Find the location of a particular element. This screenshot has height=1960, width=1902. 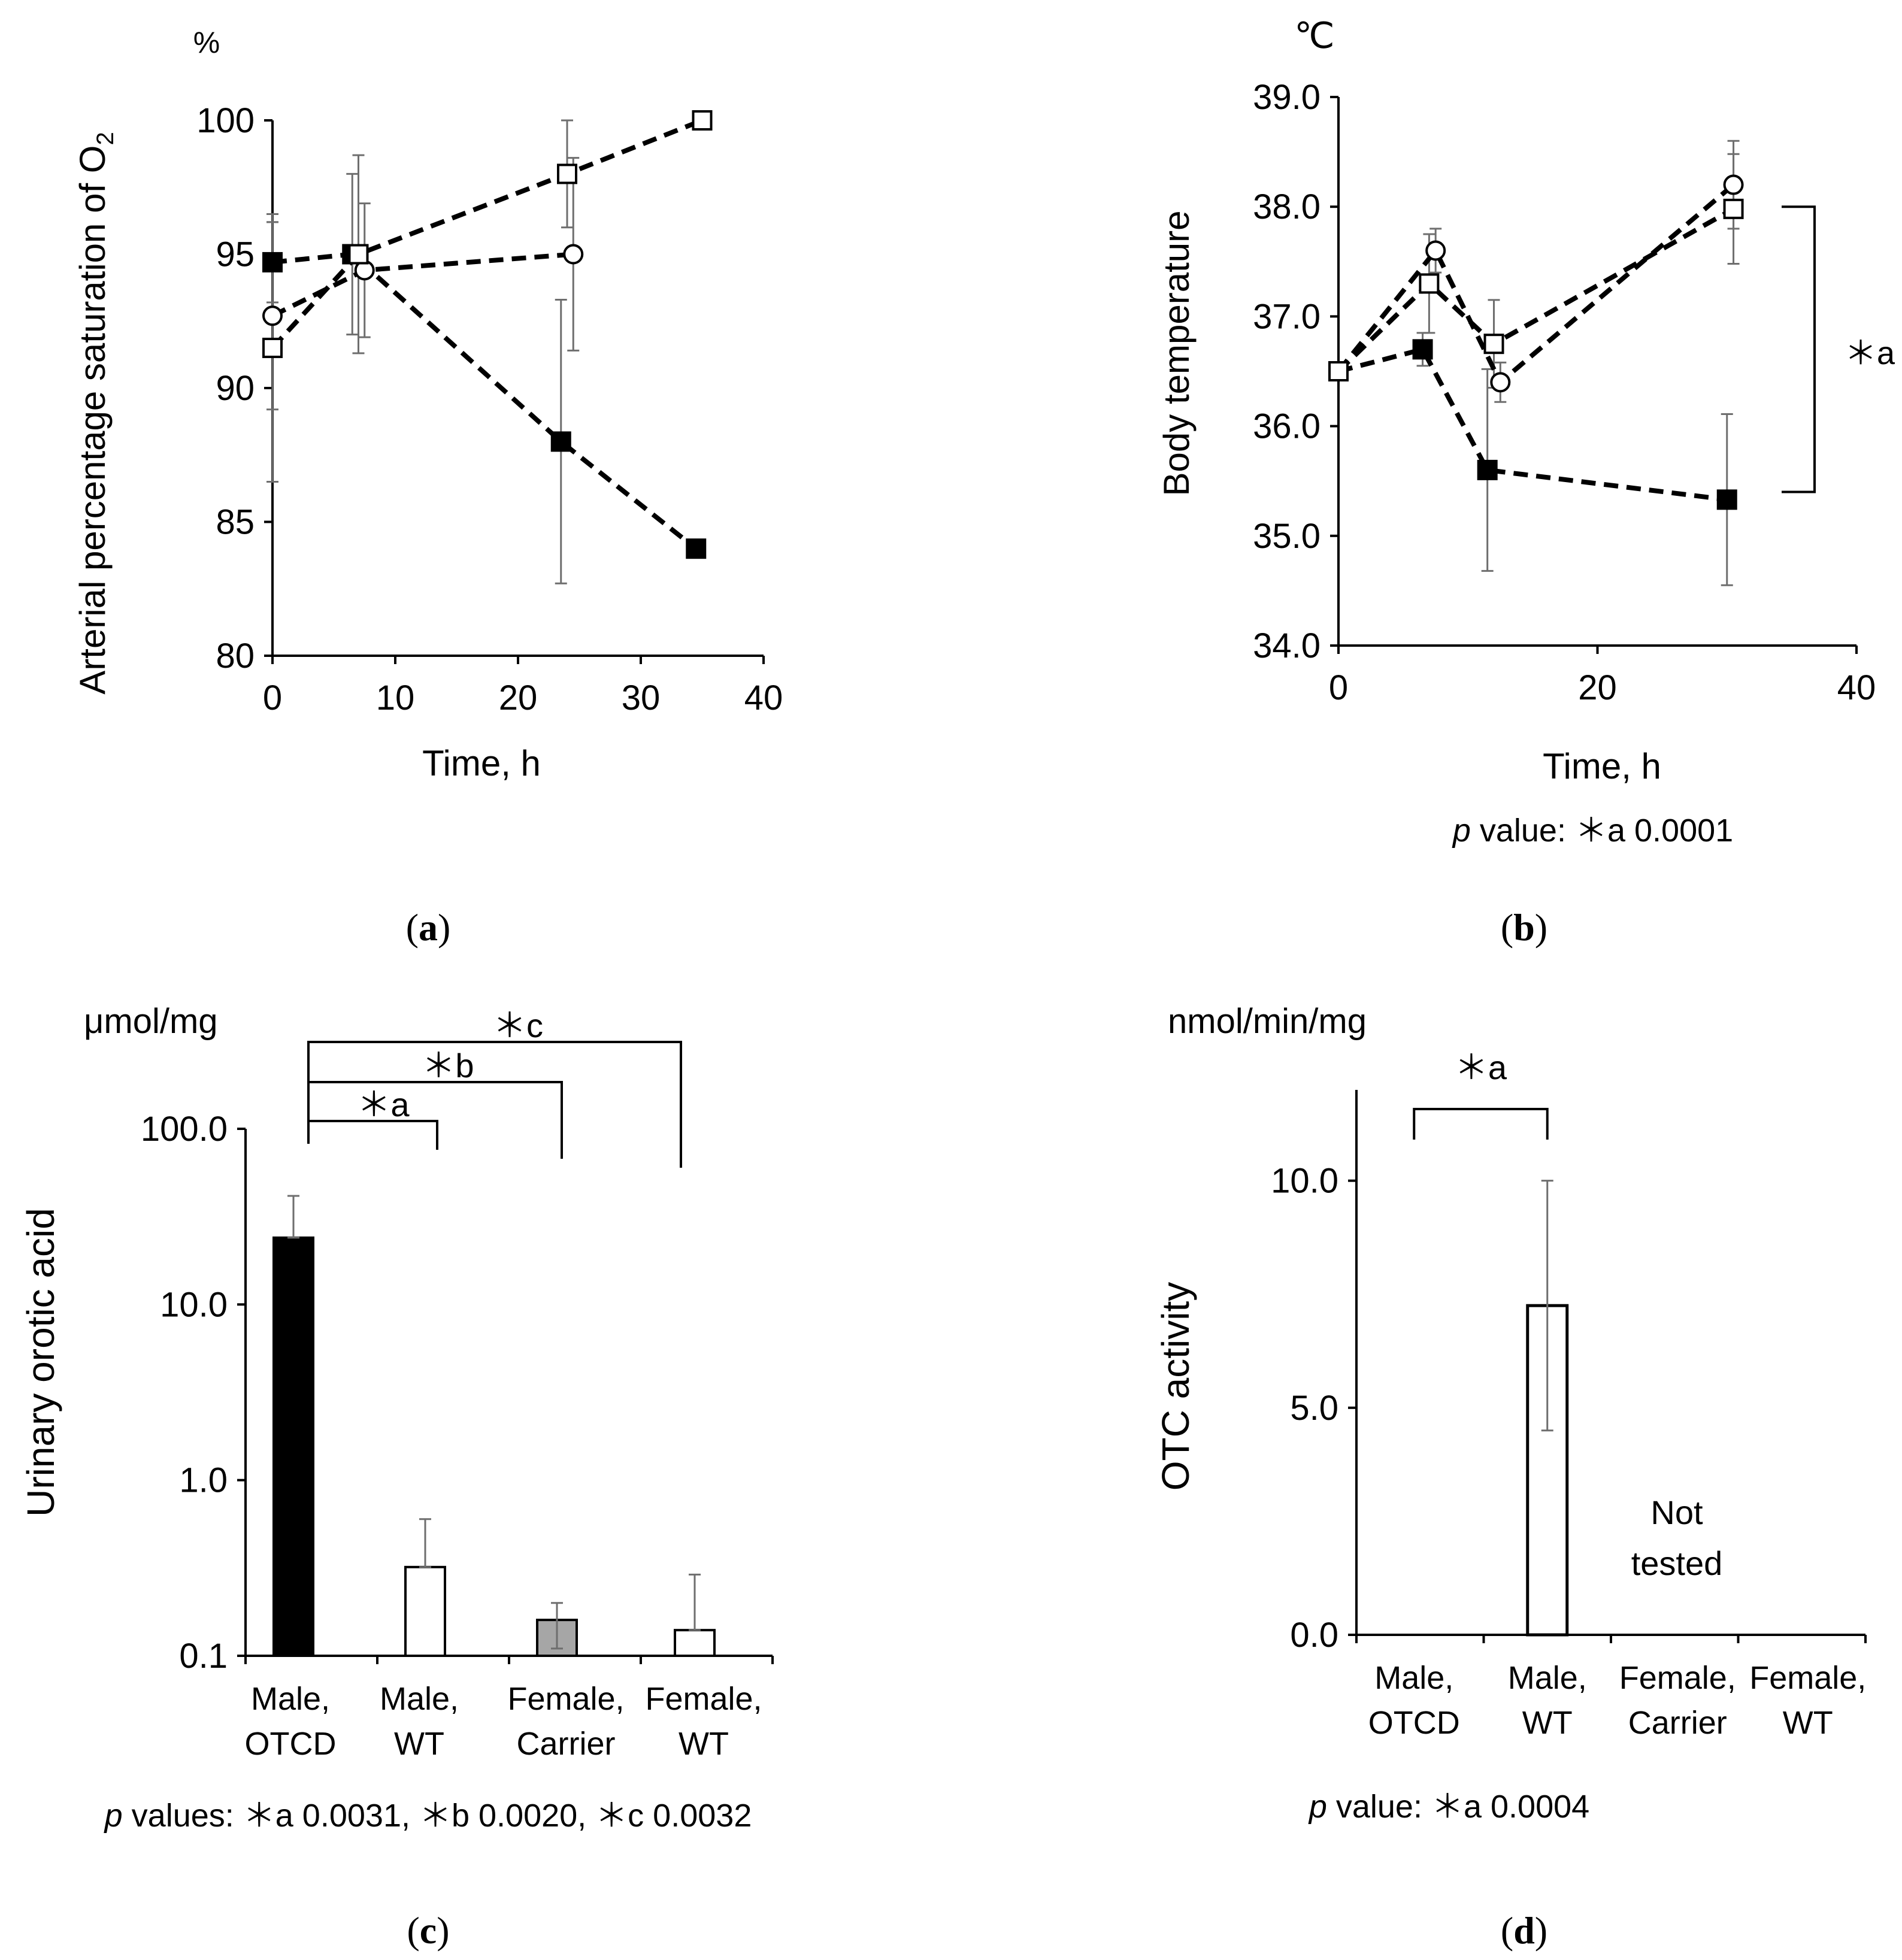

a-plot-filled-square-point is located at coordinates (561, 441).